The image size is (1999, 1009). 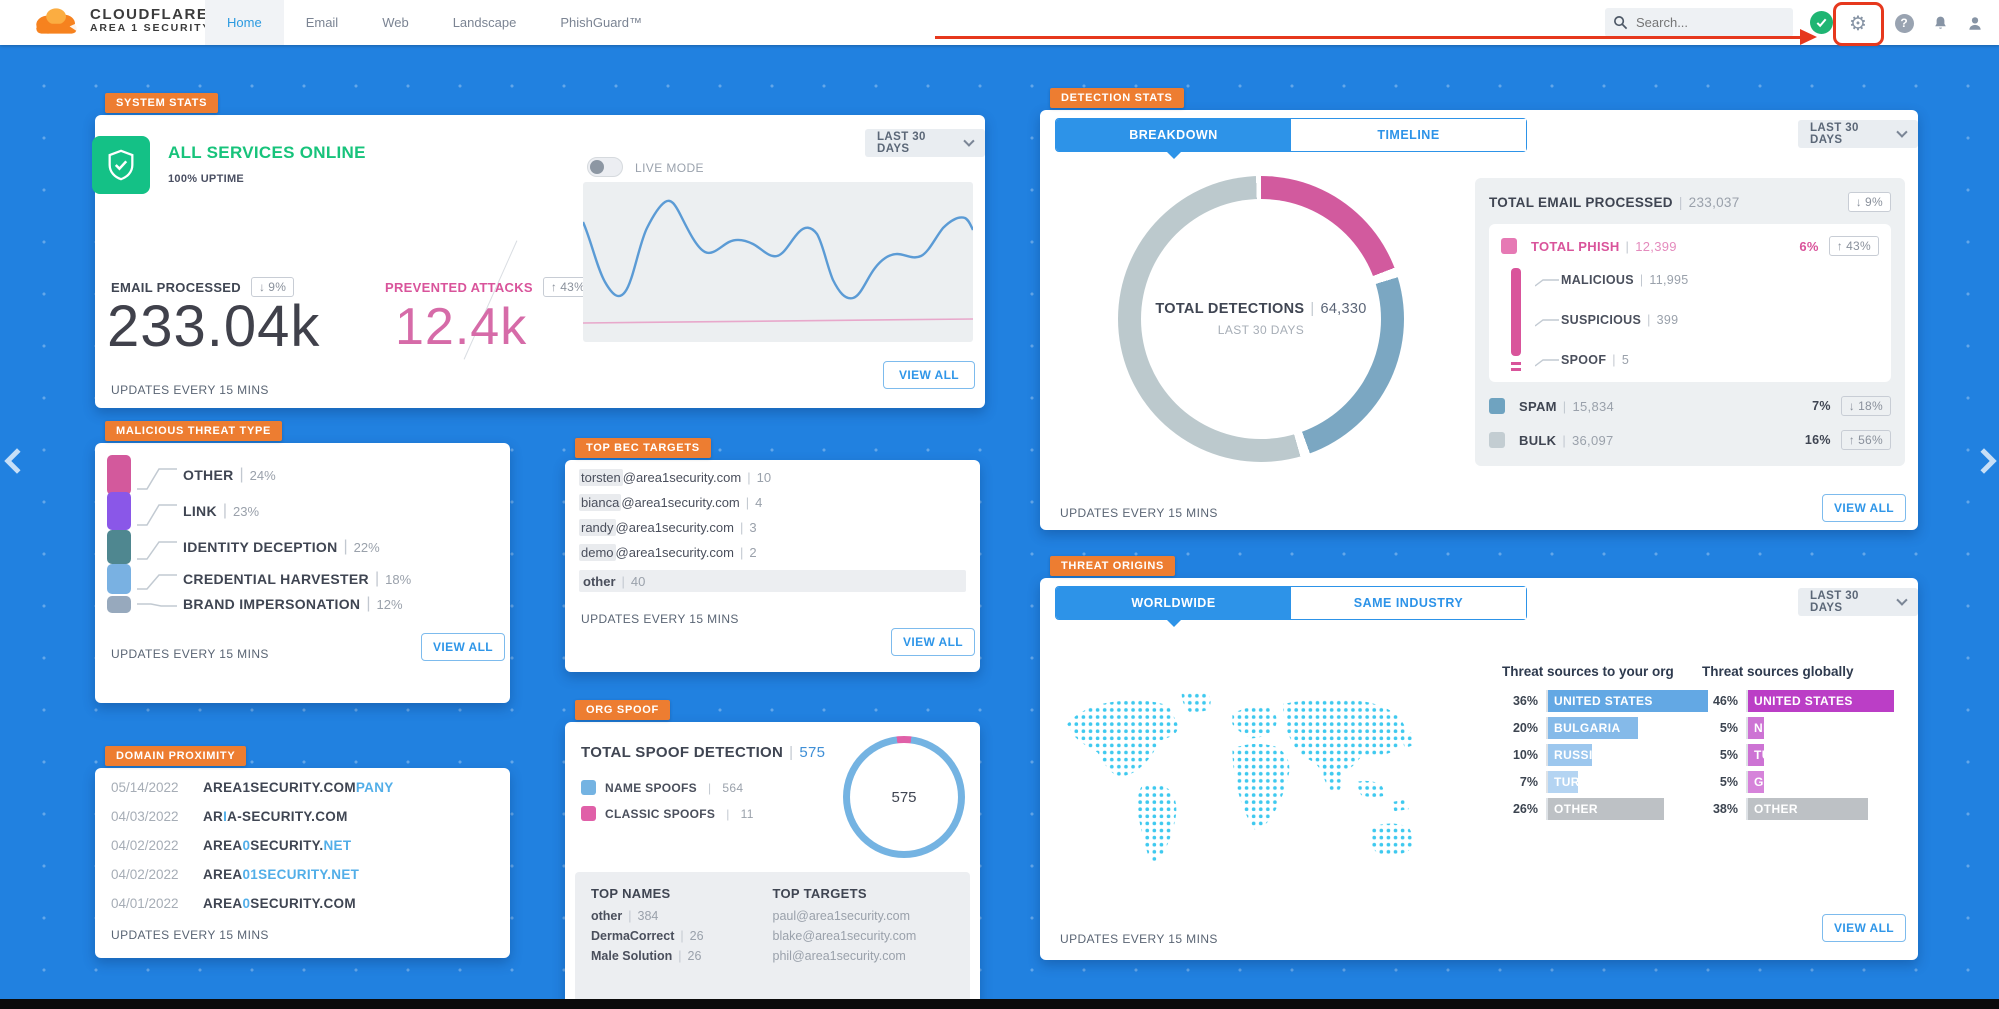 I want to click on main-nav: Home Email Web Landscape PhishGuard™, so click(x=434, y=22).